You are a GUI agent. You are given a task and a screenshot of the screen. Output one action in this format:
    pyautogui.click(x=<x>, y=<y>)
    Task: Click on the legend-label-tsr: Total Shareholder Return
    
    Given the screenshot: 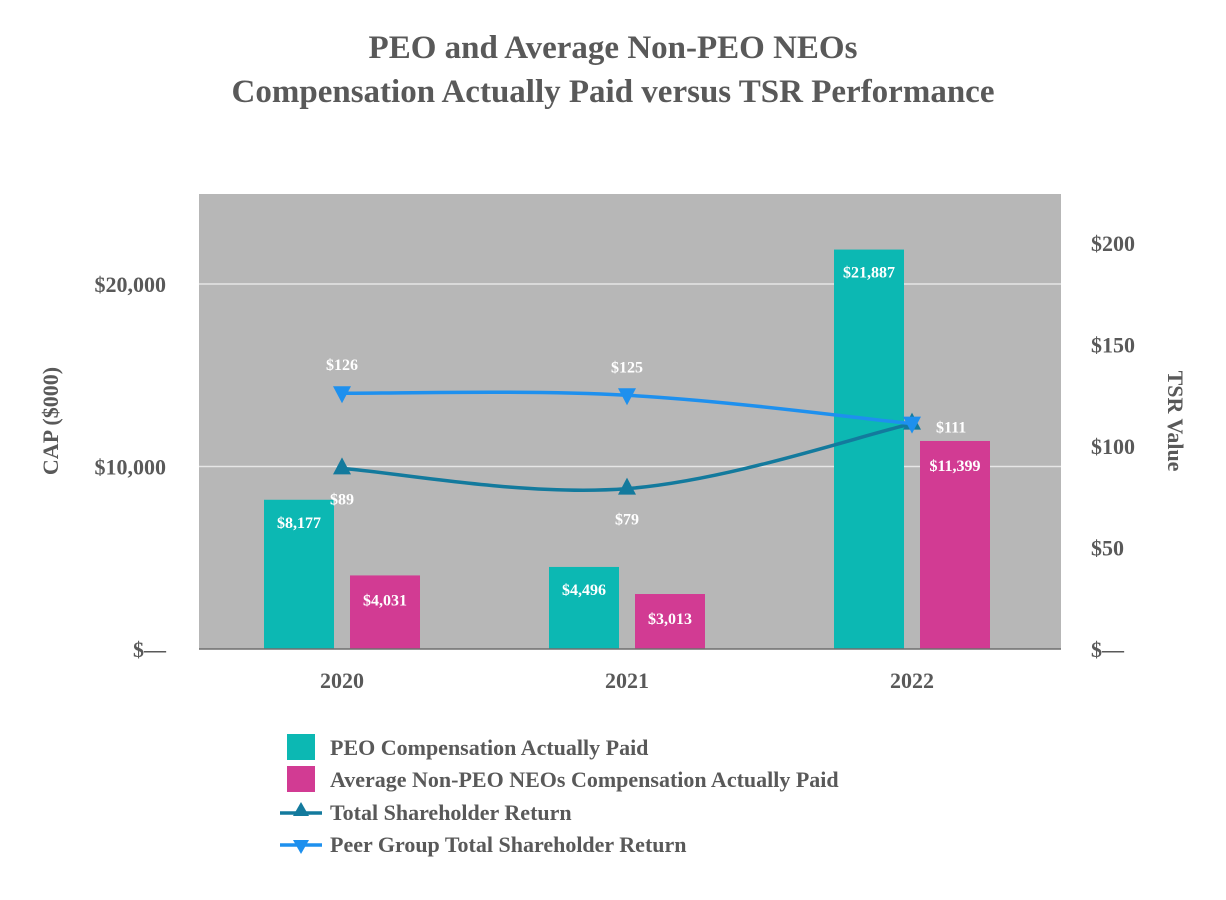 What is the action you would take?
    pyautogui.click(x=451, y=812)
    